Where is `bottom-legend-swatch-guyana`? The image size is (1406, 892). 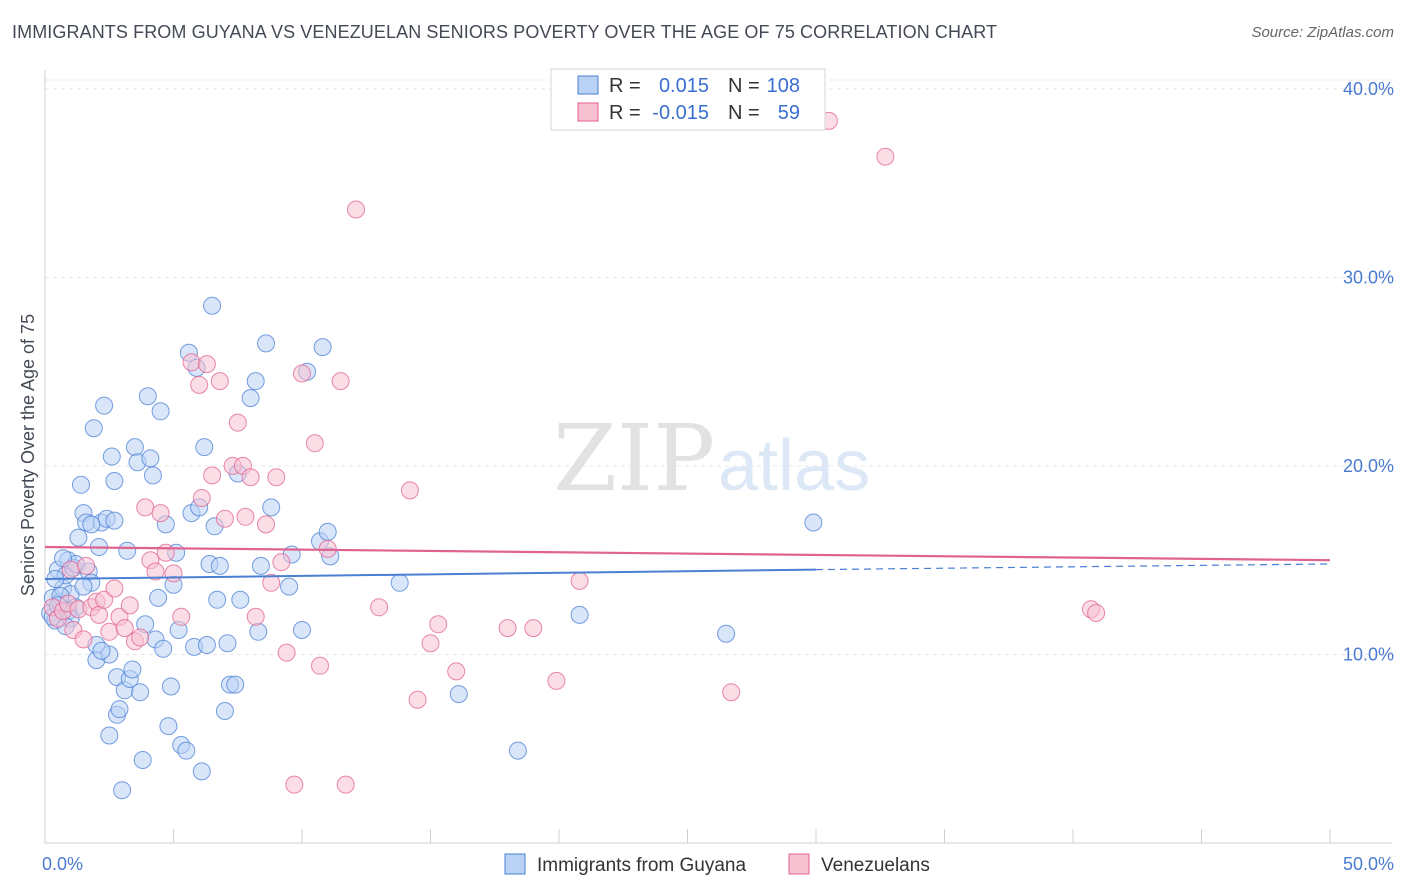
bottom-legend-swatch-guyana is located at coordinates (515, 864).